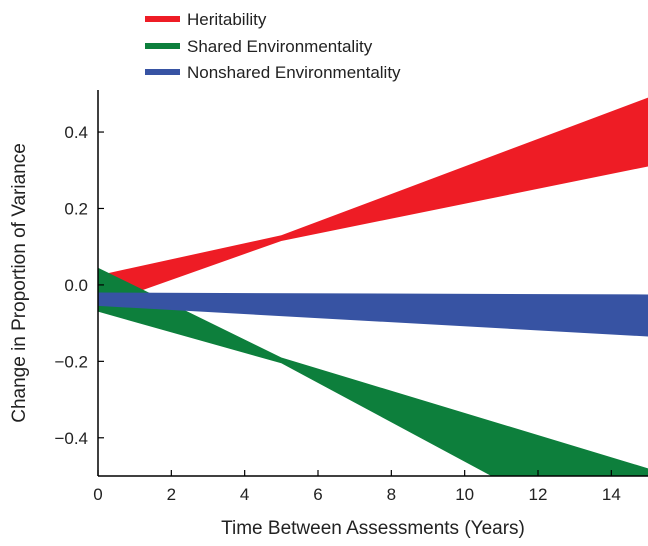  I want to click on legend-label-shared-environmentality: Shared Environmentality, so click(280, 46).